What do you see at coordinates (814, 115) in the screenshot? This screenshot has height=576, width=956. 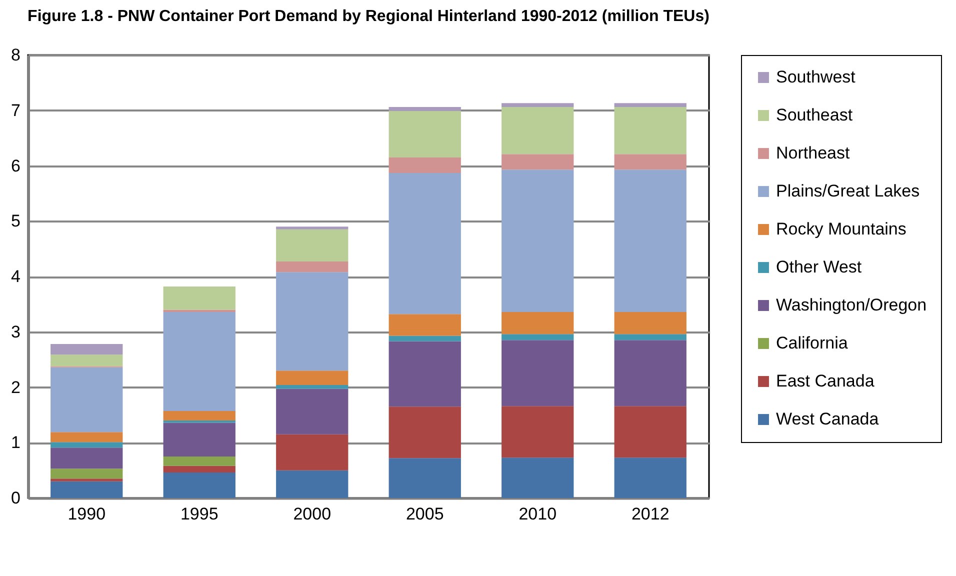 I see `legend-label: Southeast` at bounding box center [814, 115].